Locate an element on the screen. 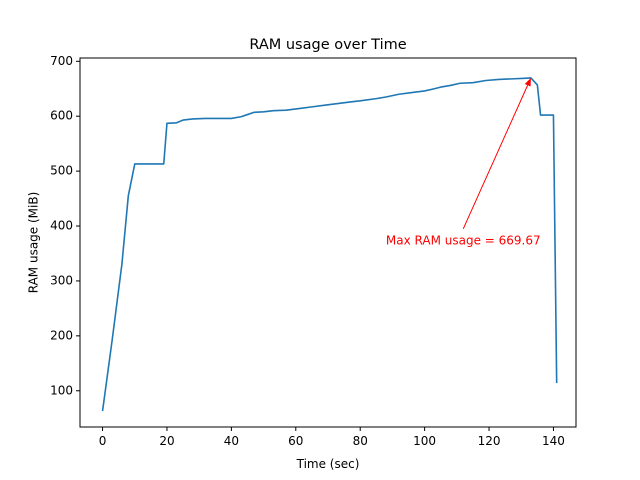 The height and width of the screenshot is (480, 640). y-axis-ticks: 100 200 300 400 500 600 700 is located at coordinates (65, 225).